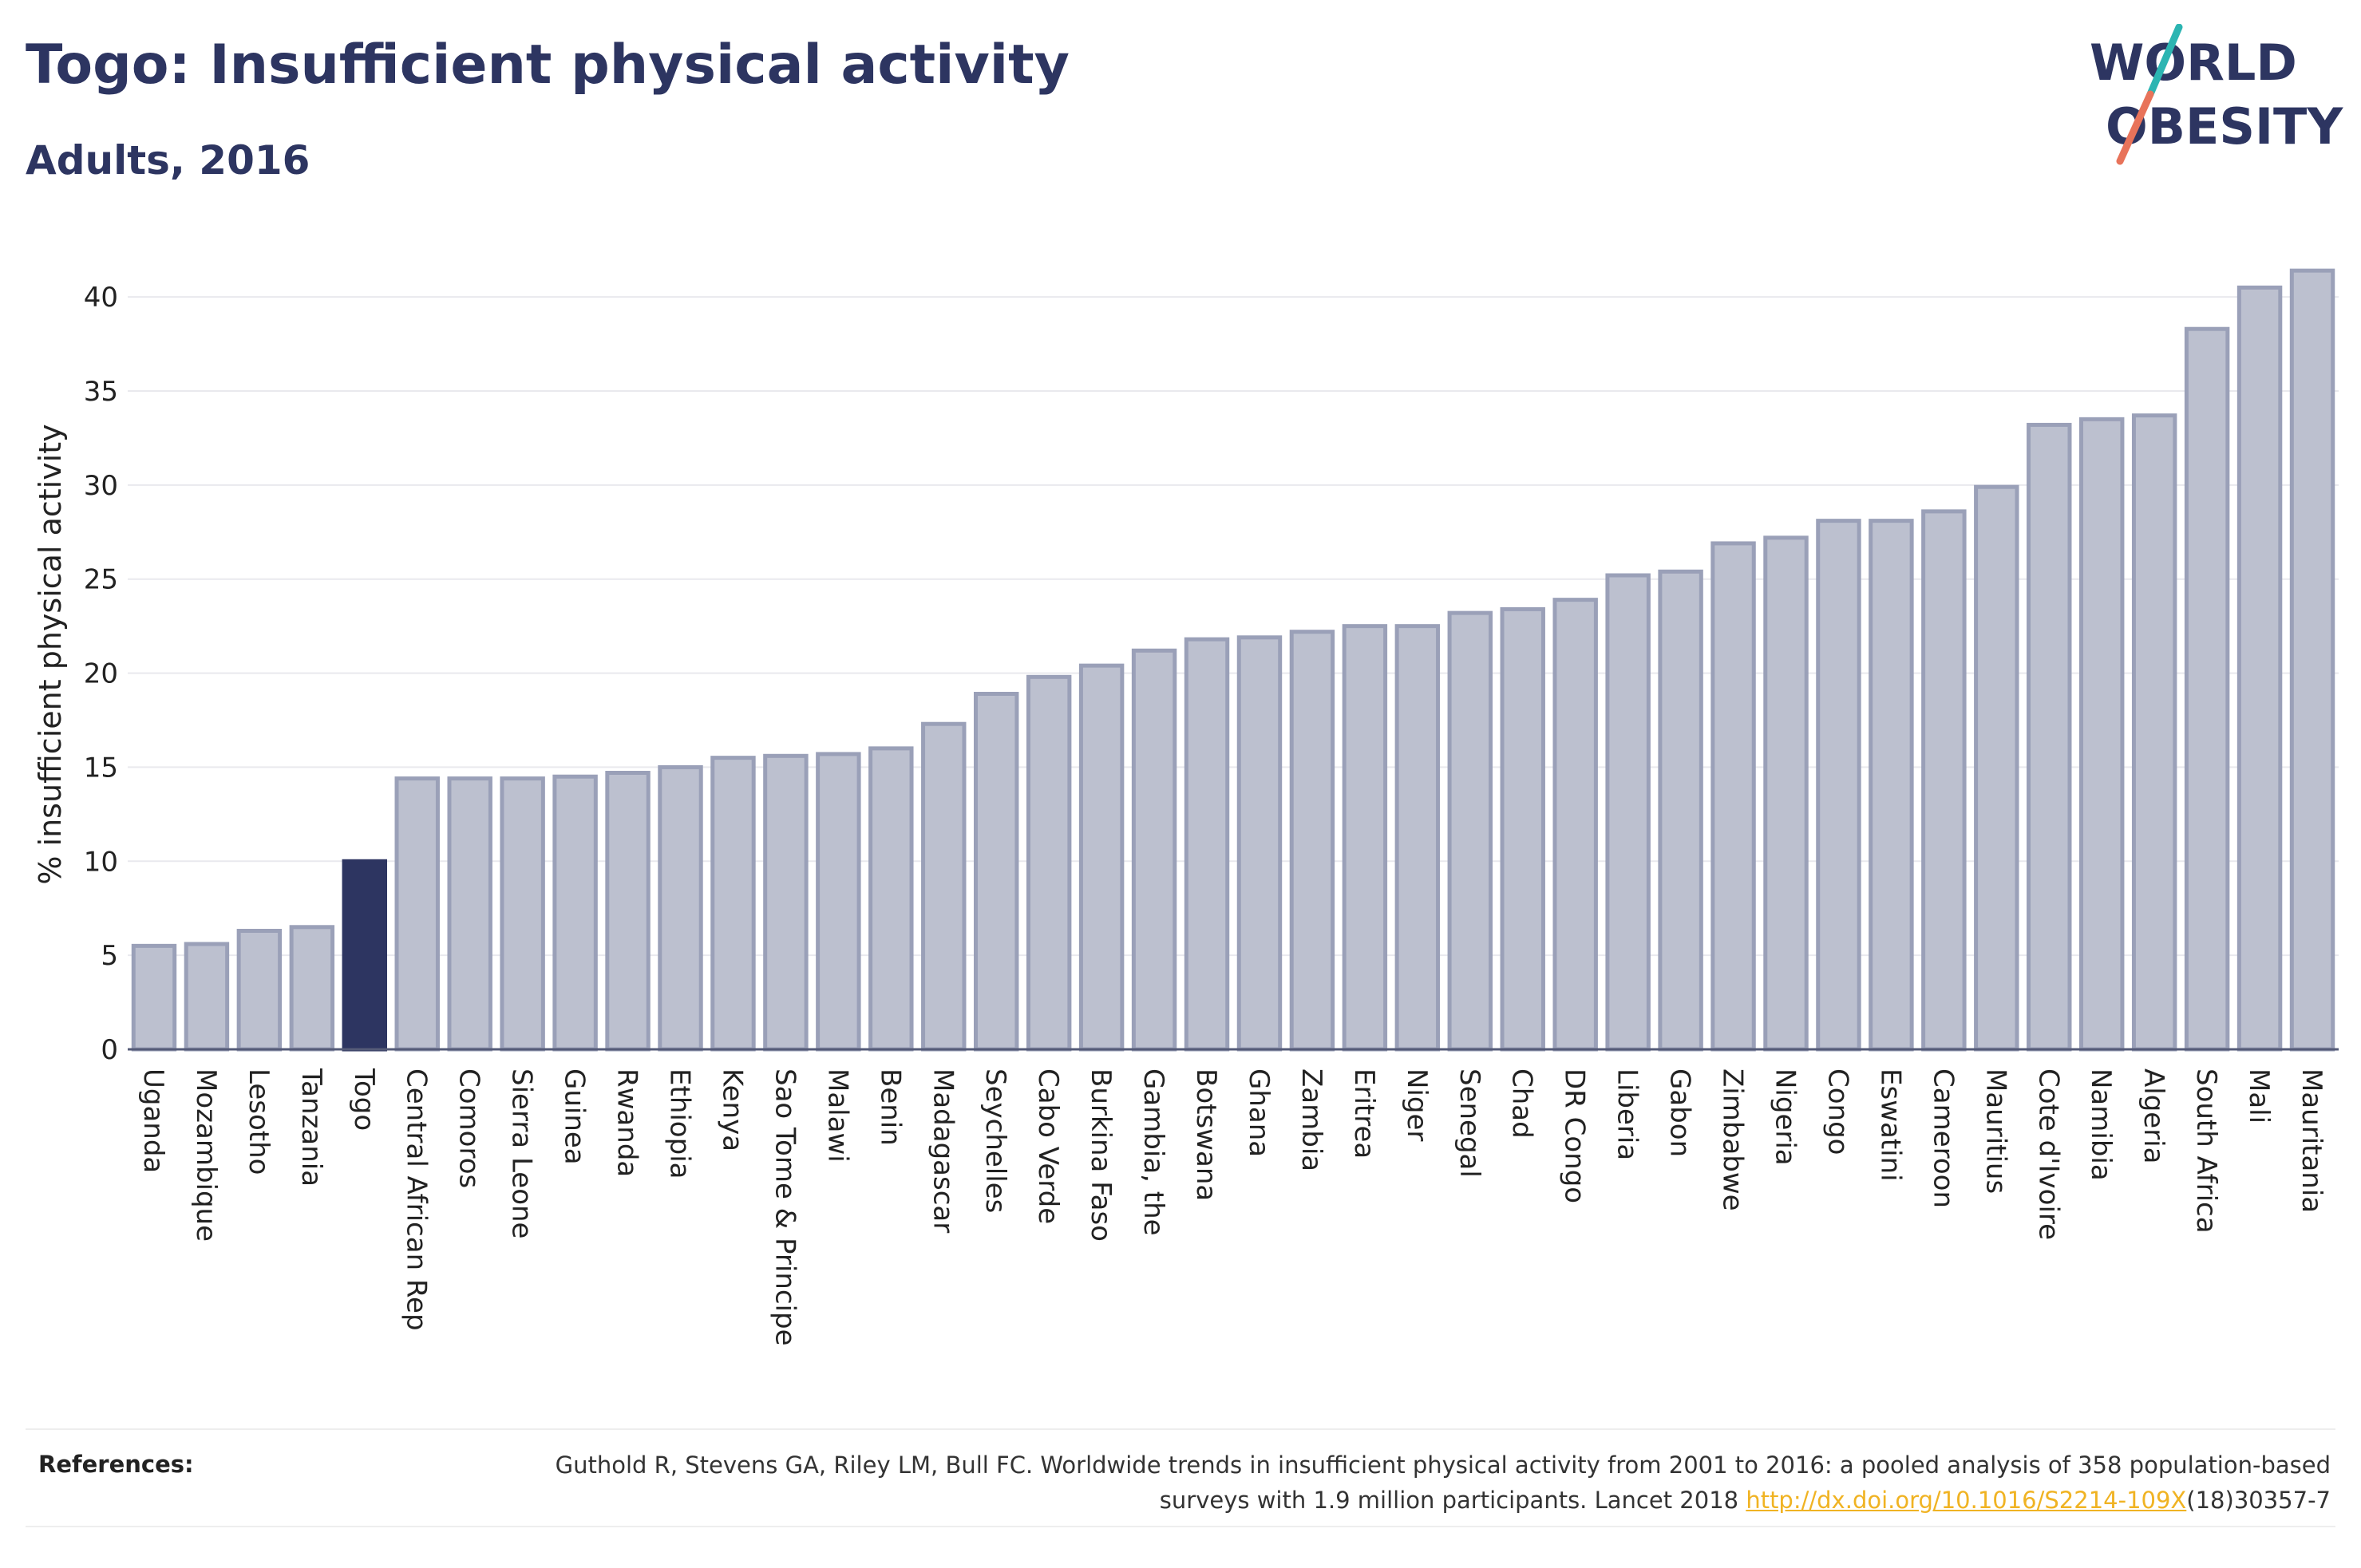  What do you see at coordinates (2206, 1151) in the screenshot?
I see `x-tick-label: South Africa` at bounding box center [2206, 1151].